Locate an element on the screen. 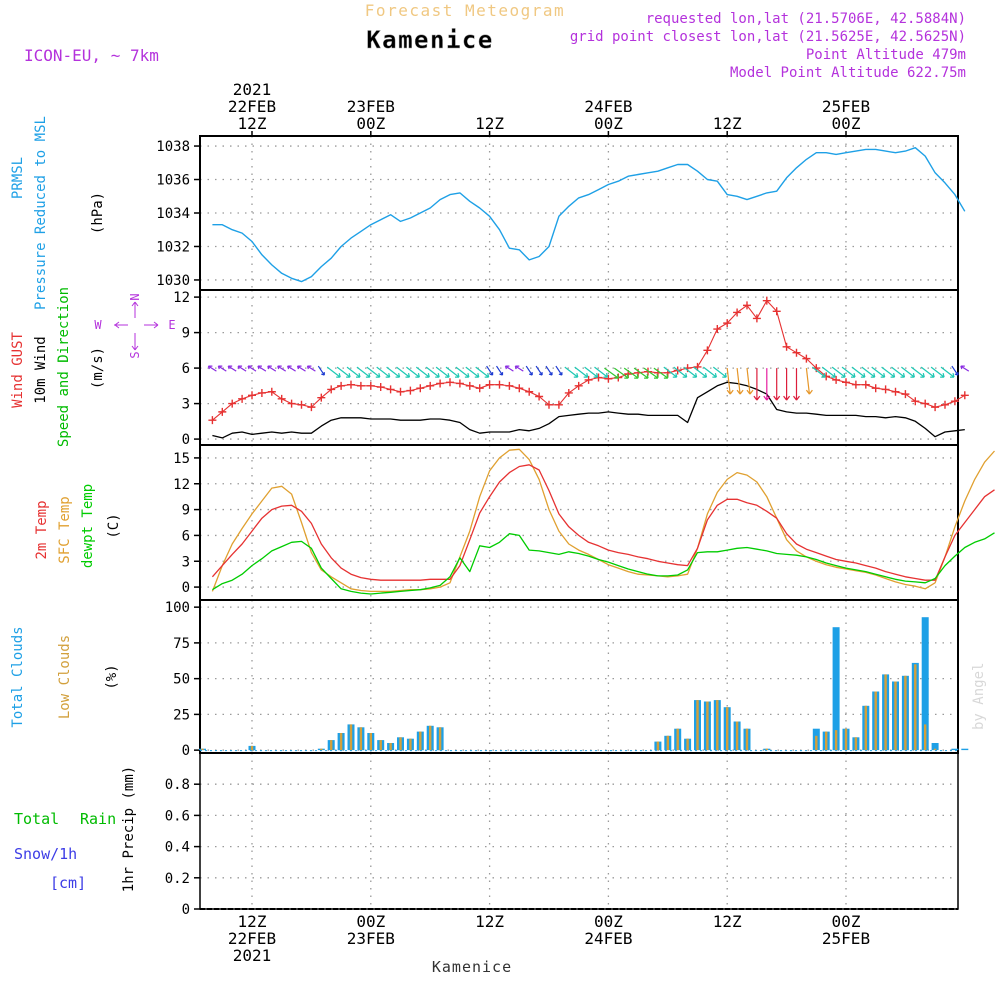 The image size is (1000, 1004). precip-label-snow: Snow/1h is located at coordinates (45, 854).